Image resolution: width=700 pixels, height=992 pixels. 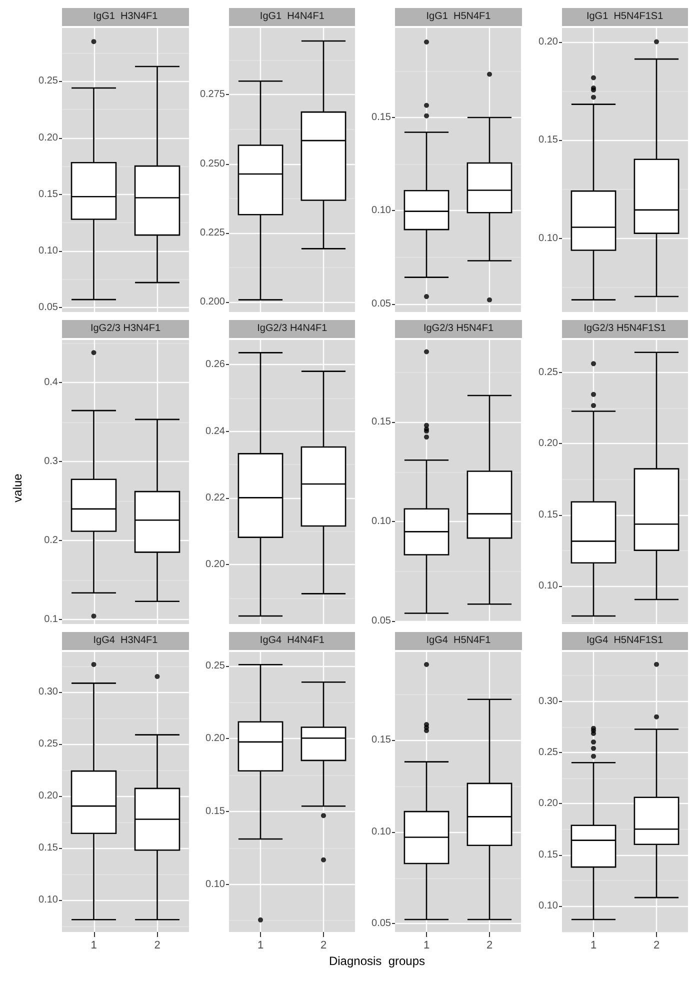 I want to click on y-tick-label: 0.4, so click(x=51, y=382).